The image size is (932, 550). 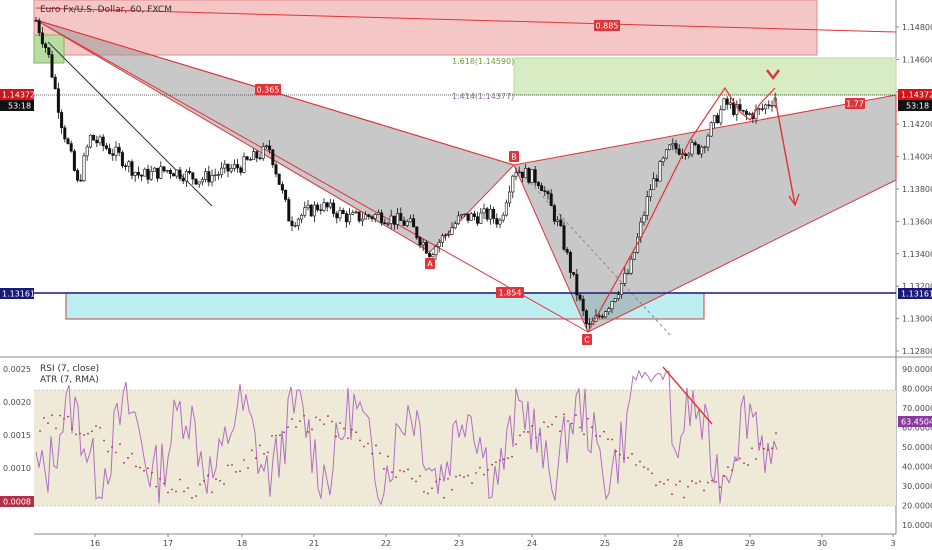 What do you see at coordinates (425, 28) in the screenshot?
I see `red-zone` at bounding box center [425, 28].